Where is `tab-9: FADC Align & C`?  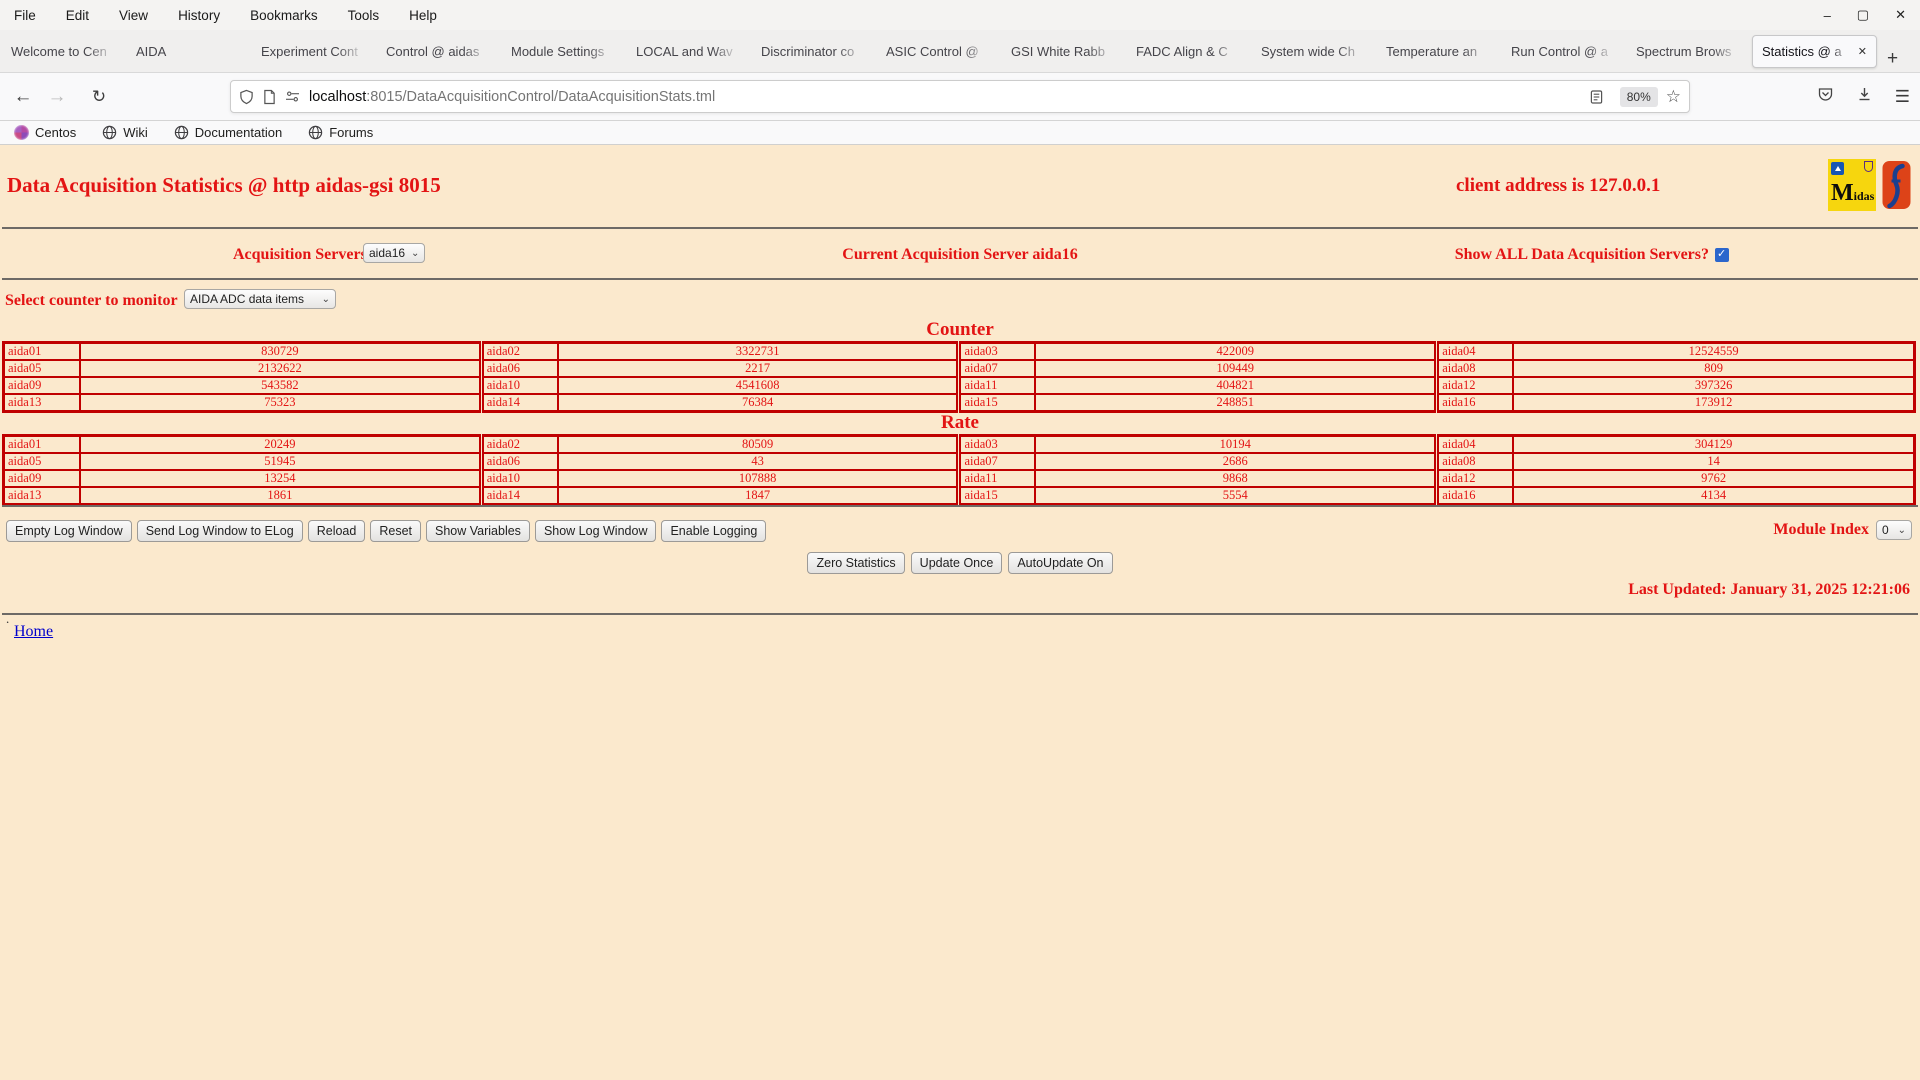 tab-9: FADC Align & C is located at coordinates (1189, 51).